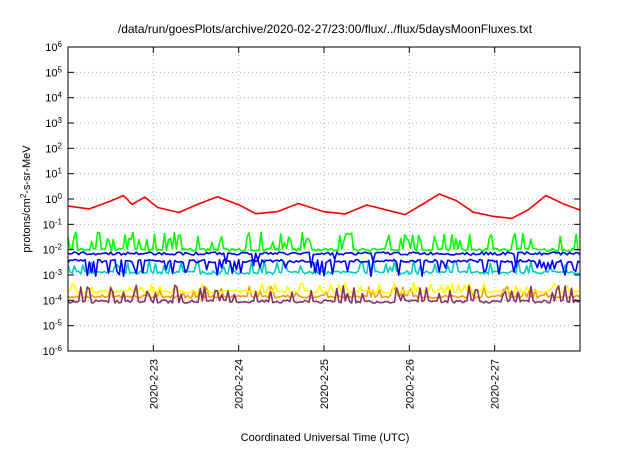 Image resolution: width=640 pixels, height=453 pixels. Describe the element at coordinates (324, 206) in the screenshot. I see `series-line-red` at that location.